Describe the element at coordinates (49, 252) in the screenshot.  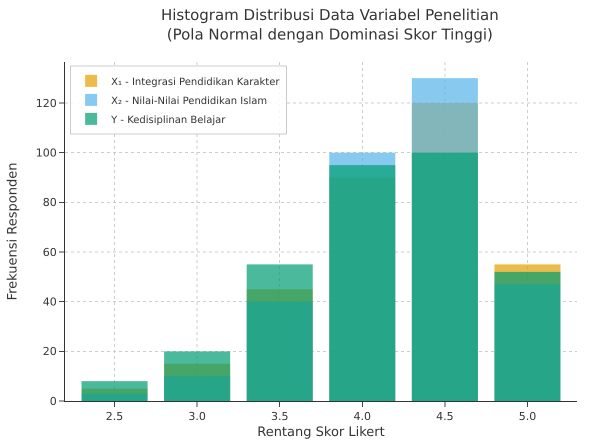
I see `y-tick-label: 60` at that location.